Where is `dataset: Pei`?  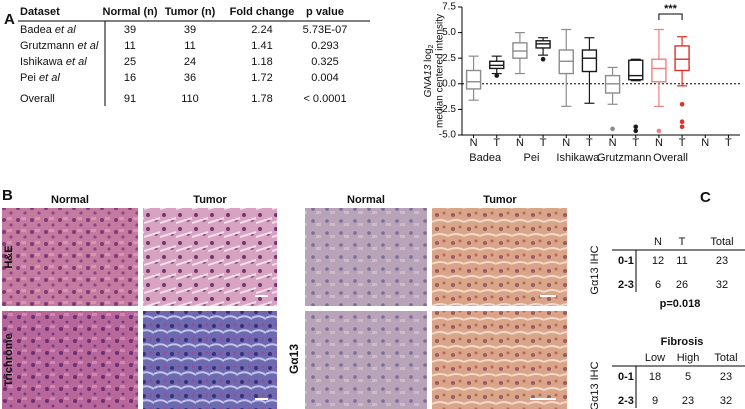
dataset: Pei is located at coordinates (28, 78).